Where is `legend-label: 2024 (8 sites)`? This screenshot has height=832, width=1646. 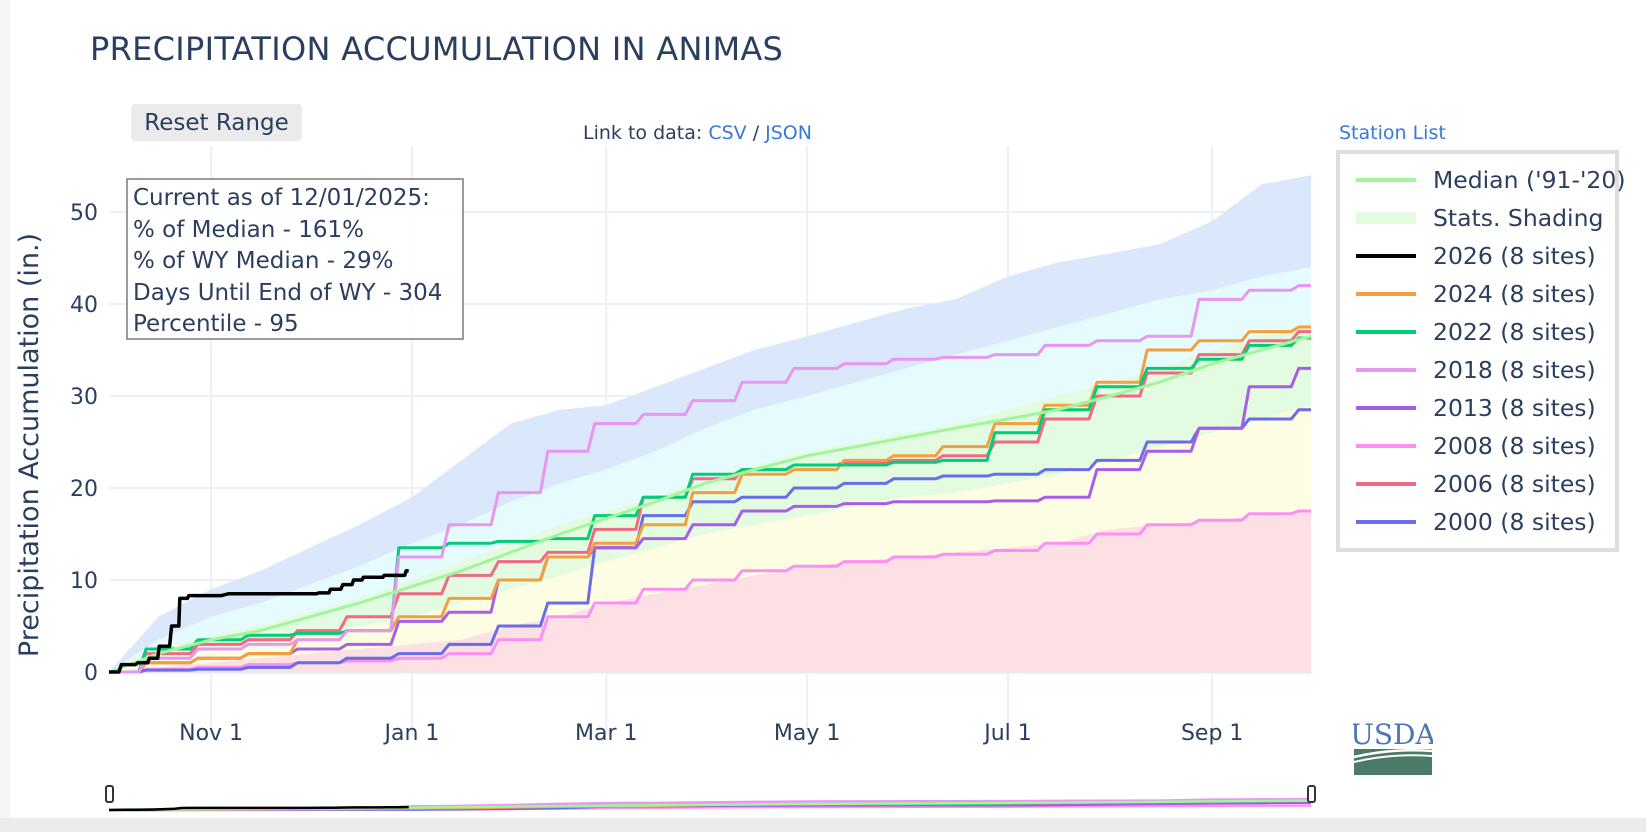
legend-label: 2024 (8 sites) is located at coordinates (1514, 294).